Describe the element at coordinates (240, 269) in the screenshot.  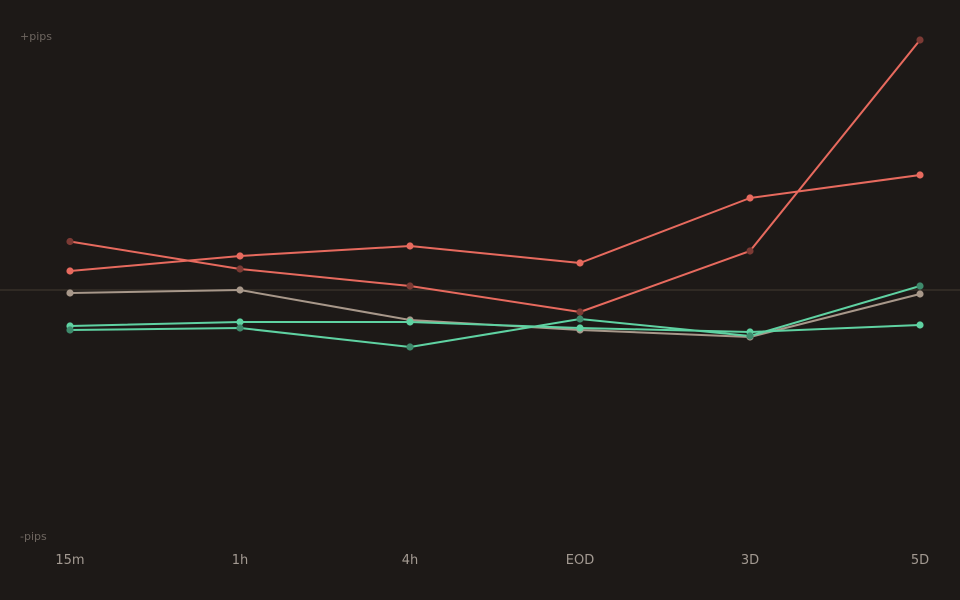
I see `series-1-point-1h` at that location.